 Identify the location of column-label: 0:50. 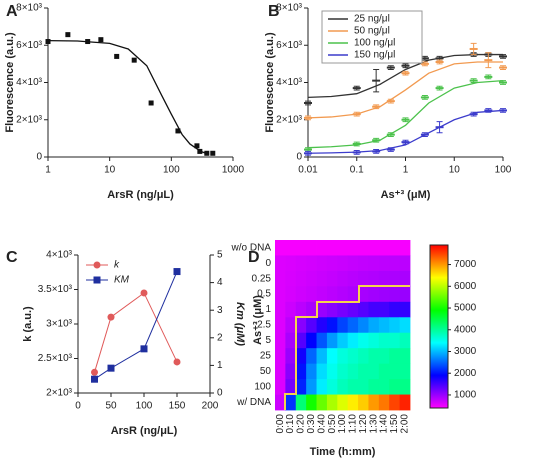
(332, 424).